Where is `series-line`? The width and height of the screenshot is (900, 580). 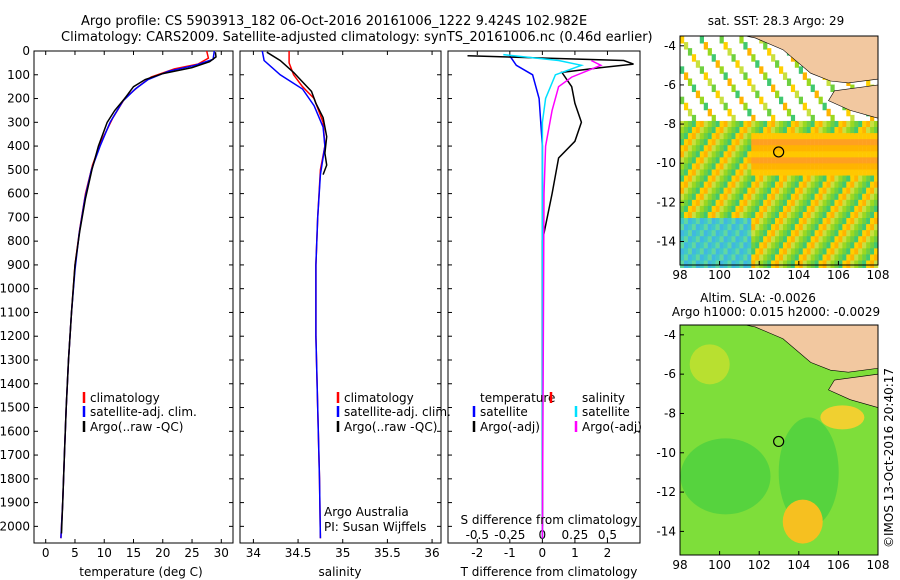 series-line is located at coordinates (544, 296).